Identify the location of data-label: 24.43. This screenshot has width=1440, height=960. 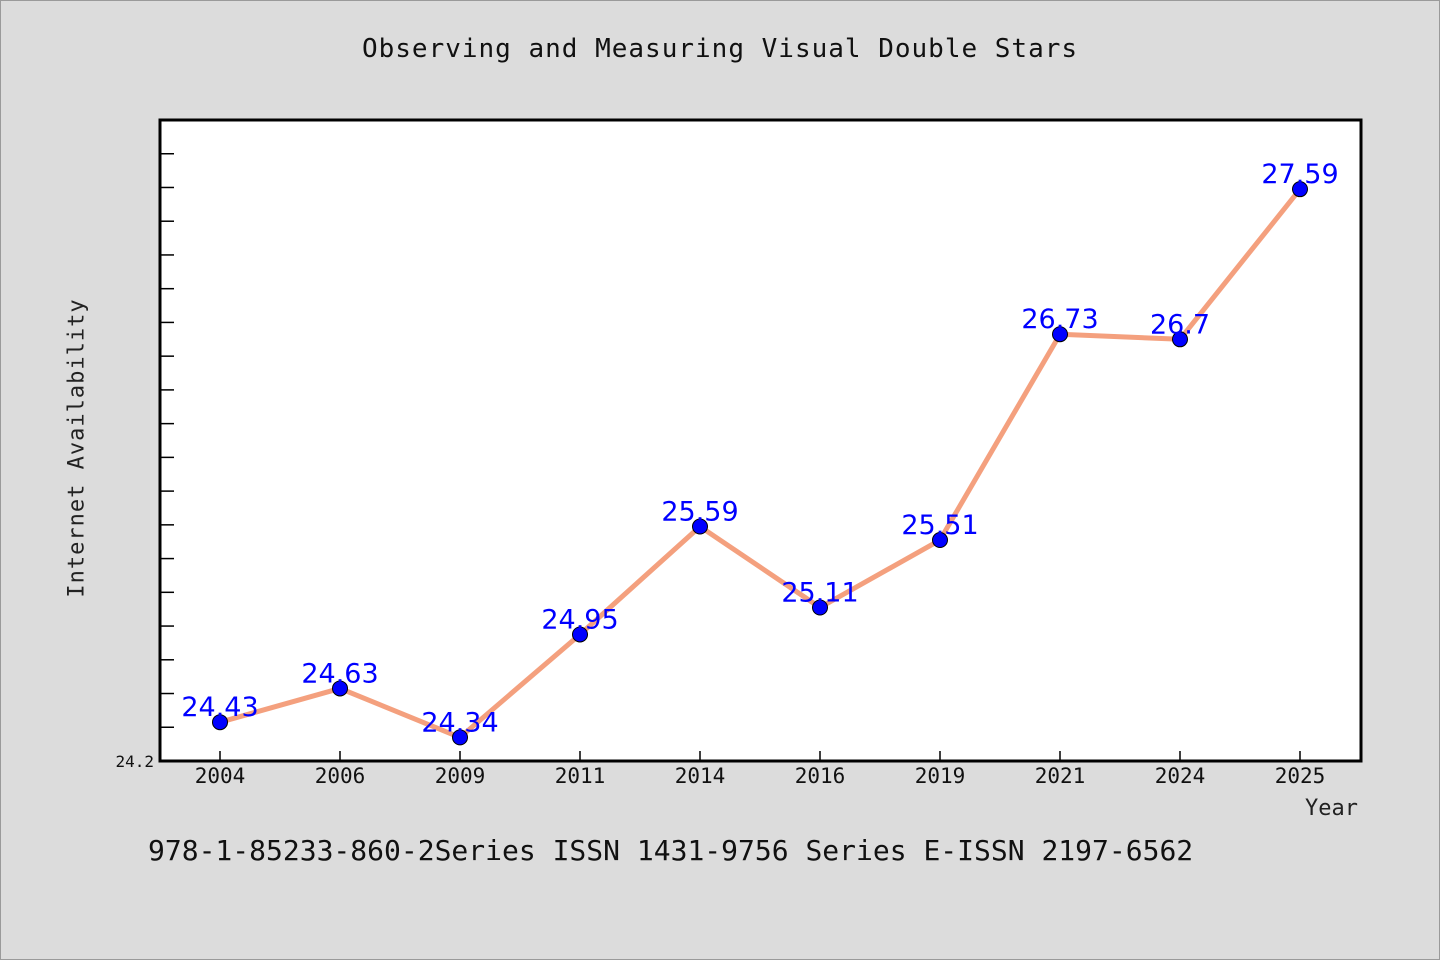
(219, 707).